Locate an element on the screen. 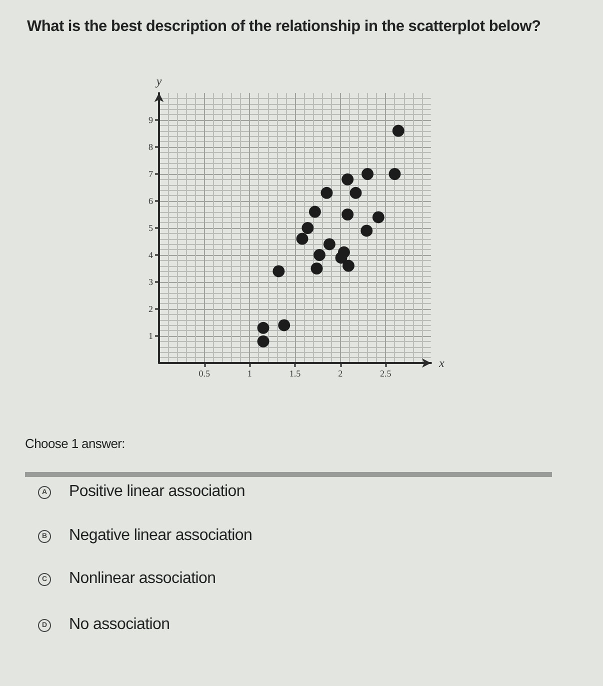 The image size is (603, 686). text: Nonlinear association is located at coordinates (142, 579).